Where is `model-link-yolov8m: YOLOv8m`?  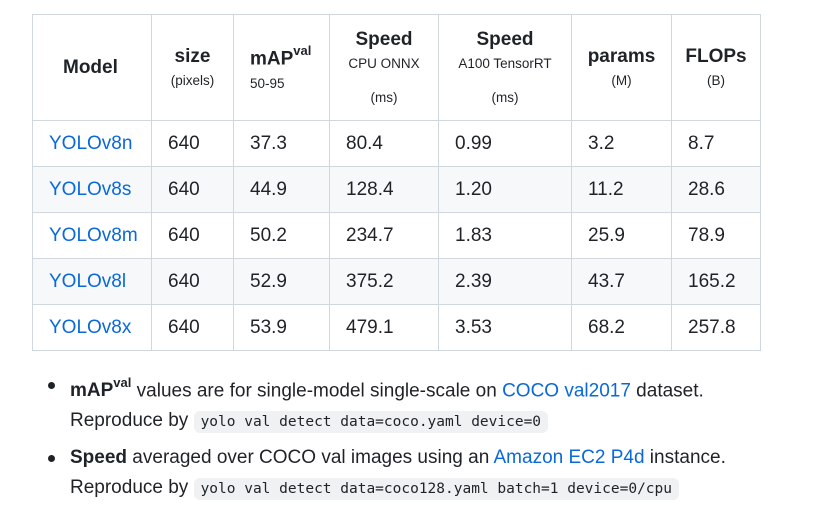
model-link-yolov8m: YOLOv8m is located at coordinates (93, 235).